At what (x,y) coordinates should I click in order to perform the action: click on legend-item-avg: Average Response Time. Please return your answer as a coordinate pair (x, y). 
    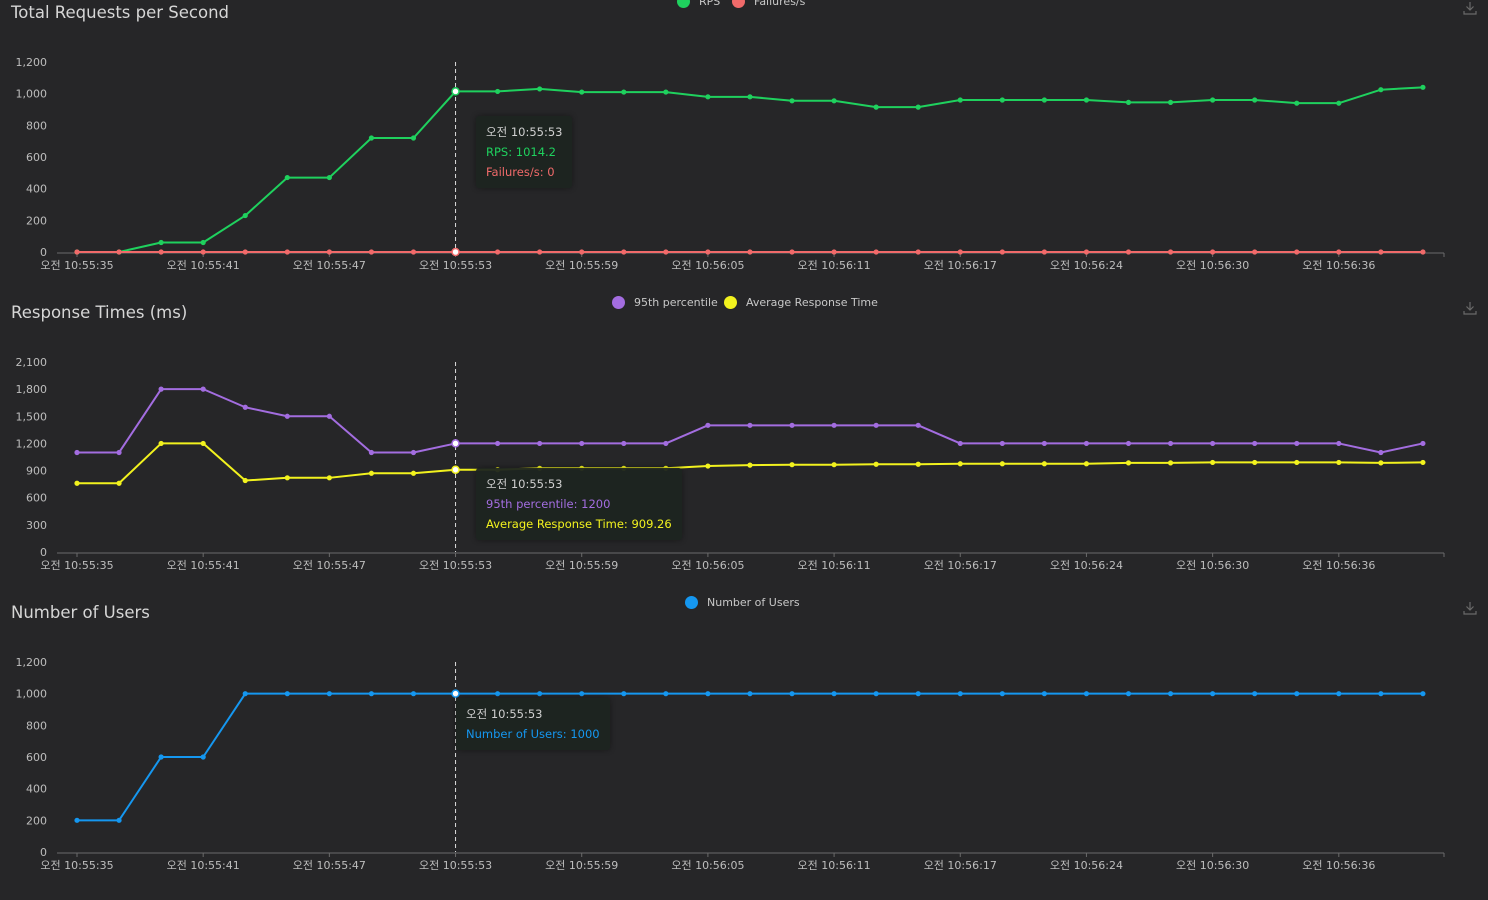
    Looking at the image, I should click on (801, 302).